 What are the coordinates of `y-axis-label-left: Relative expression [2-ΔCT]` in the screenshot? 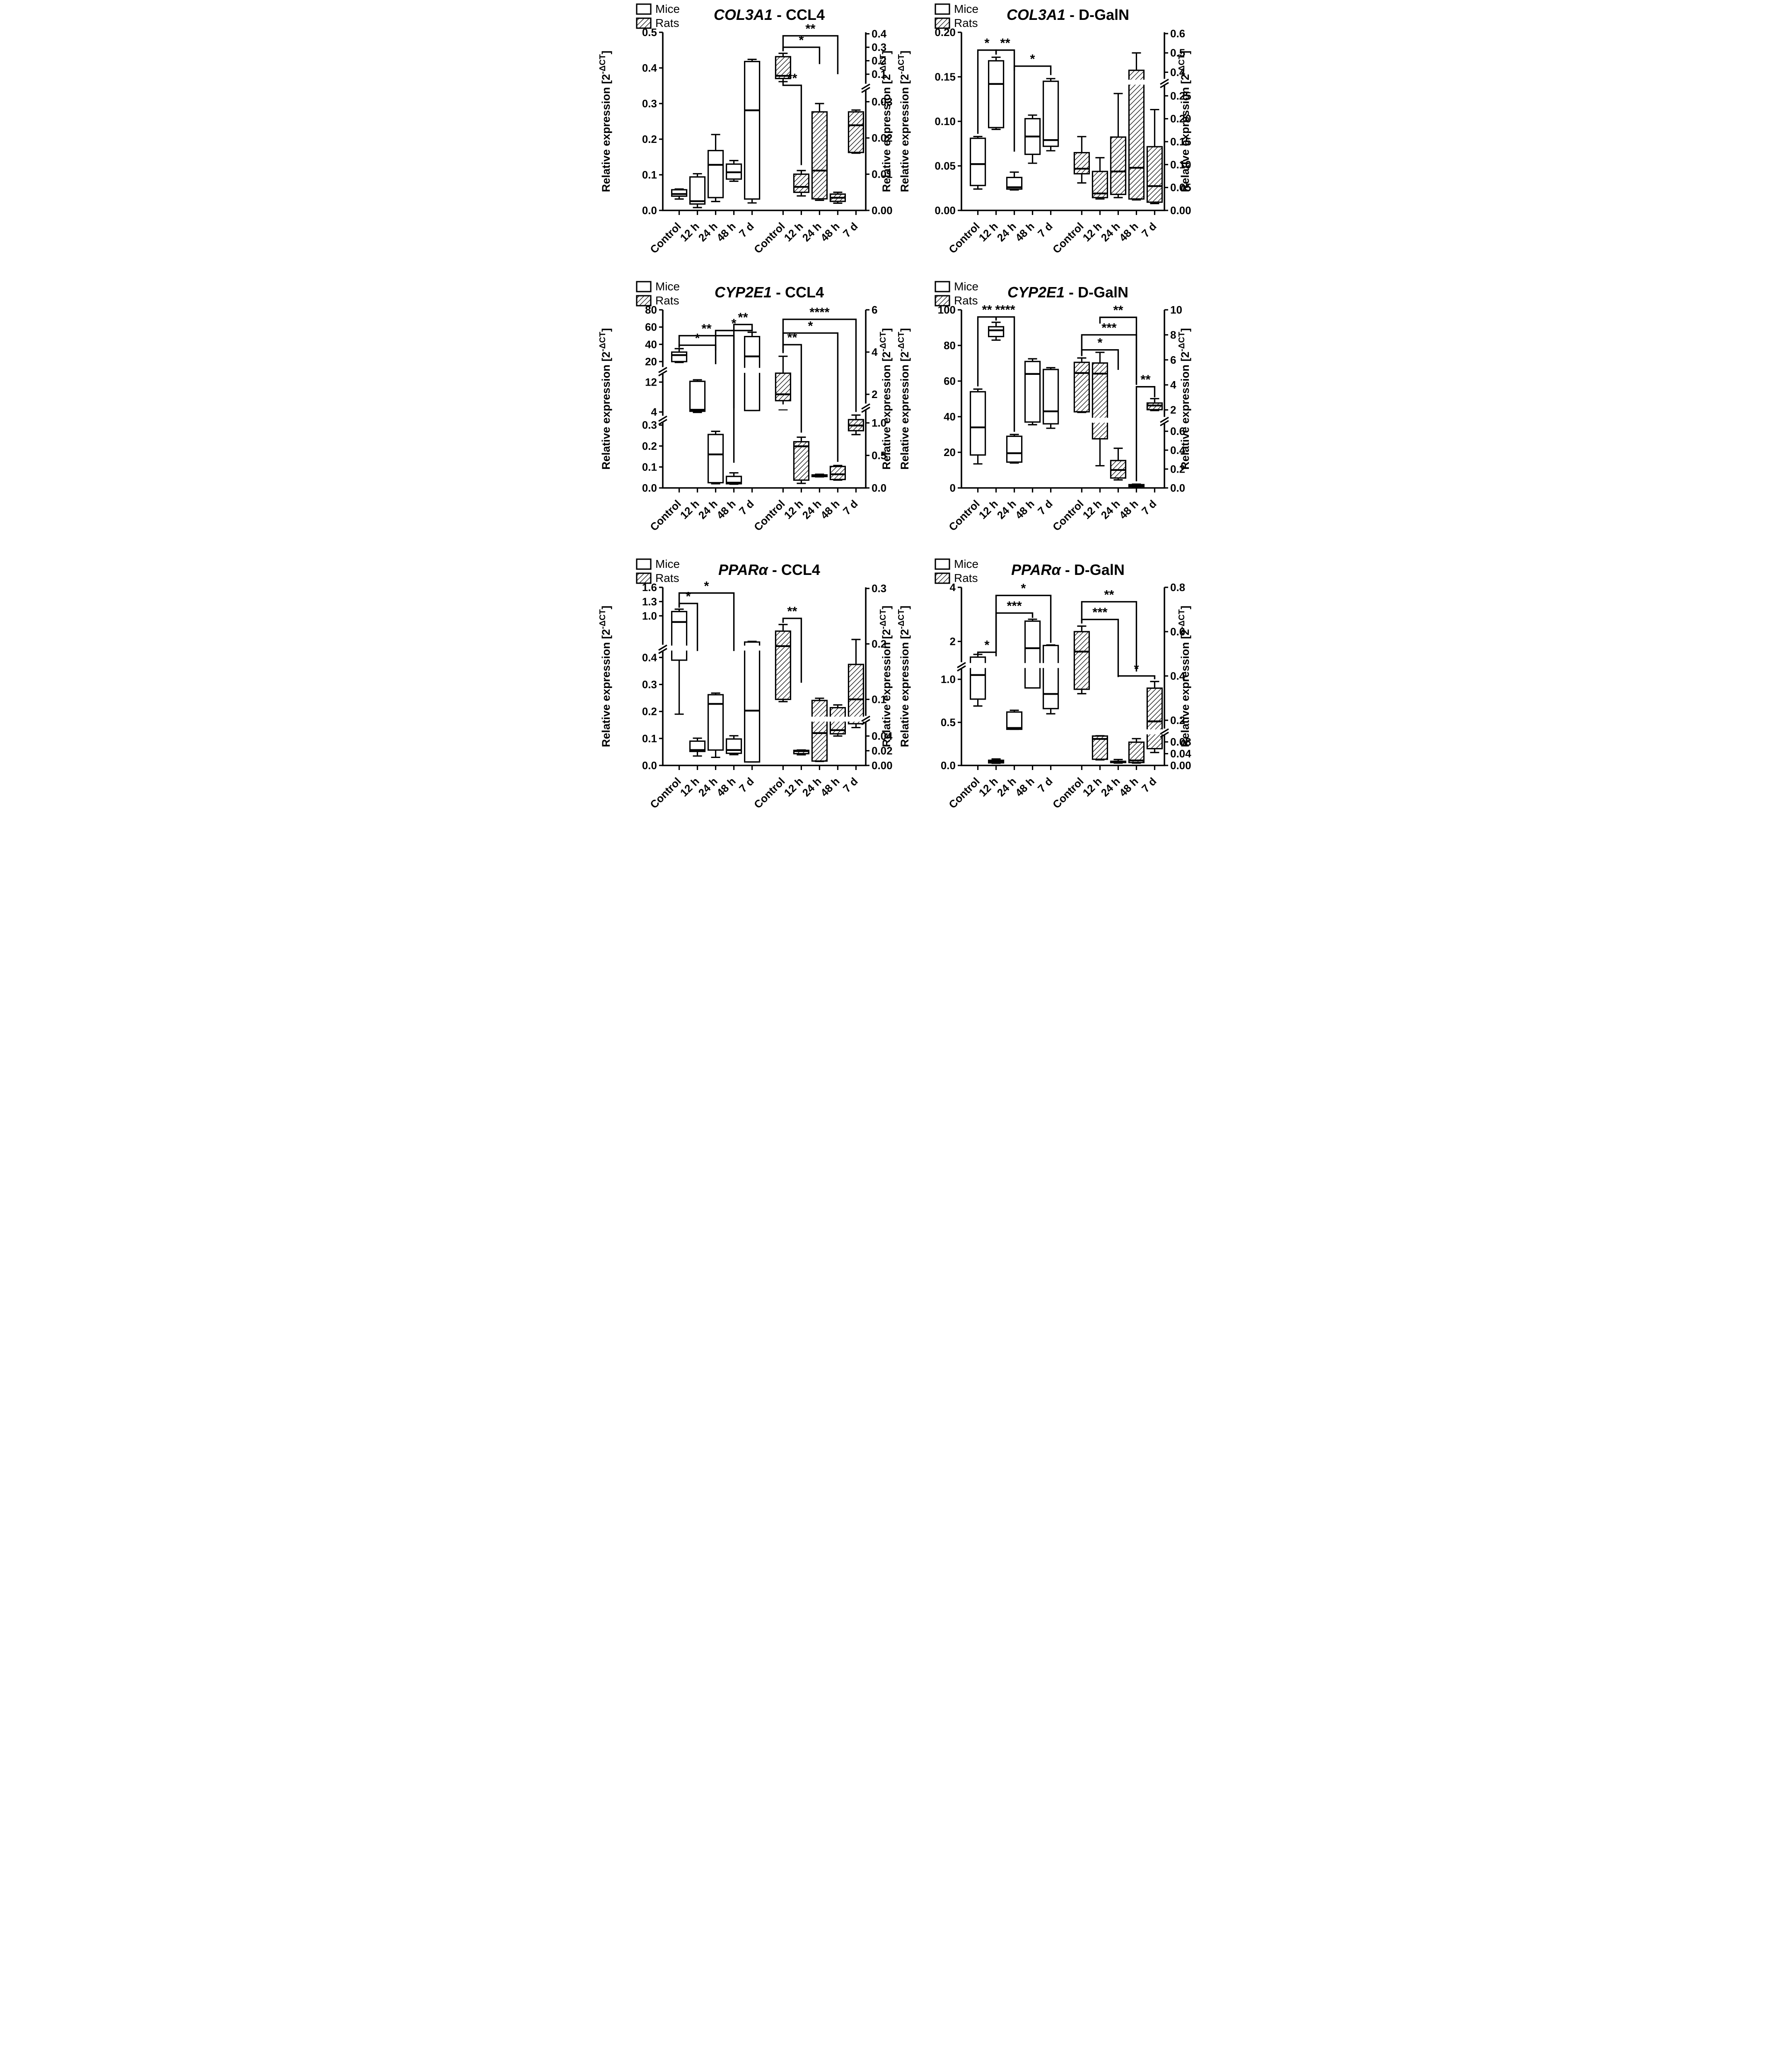 It's located at (605, 677).